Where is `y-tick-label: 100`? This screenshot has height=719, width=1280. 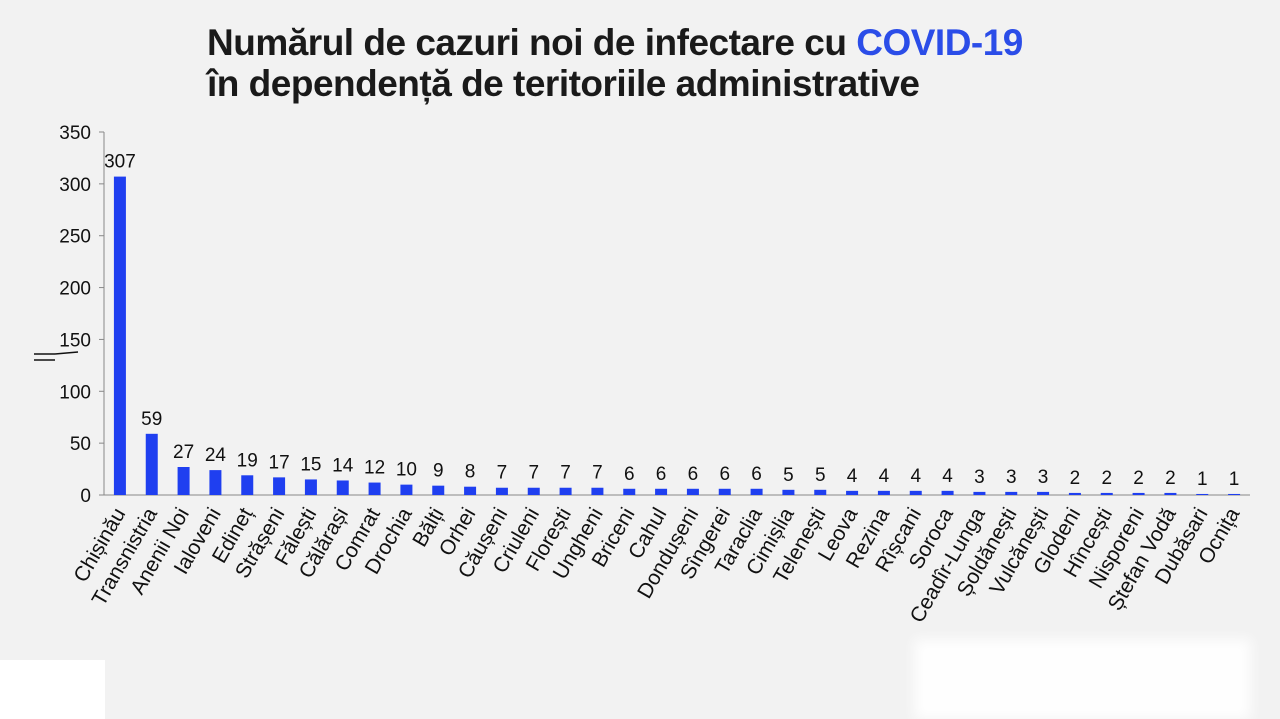
y-tick-label: 100 is located at coordinates (75, 392).